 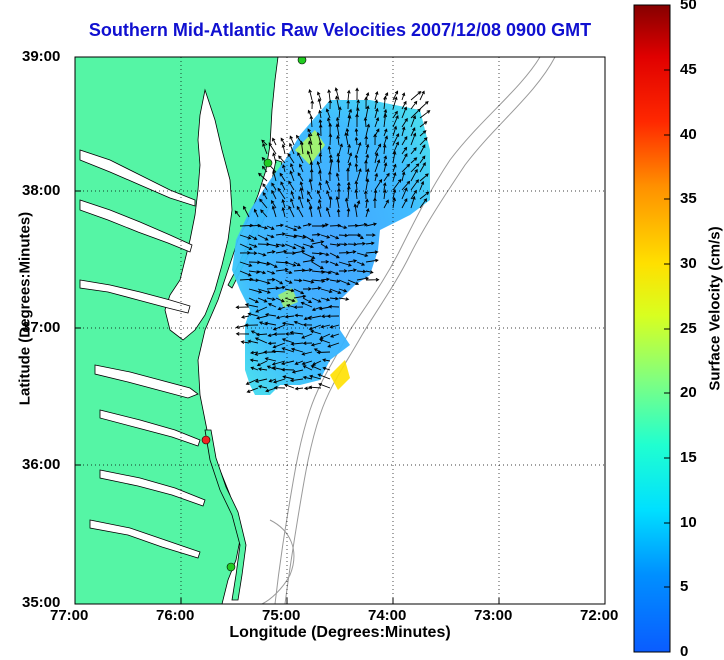 I want to click on outer-banks, so click(x=225, y=515).